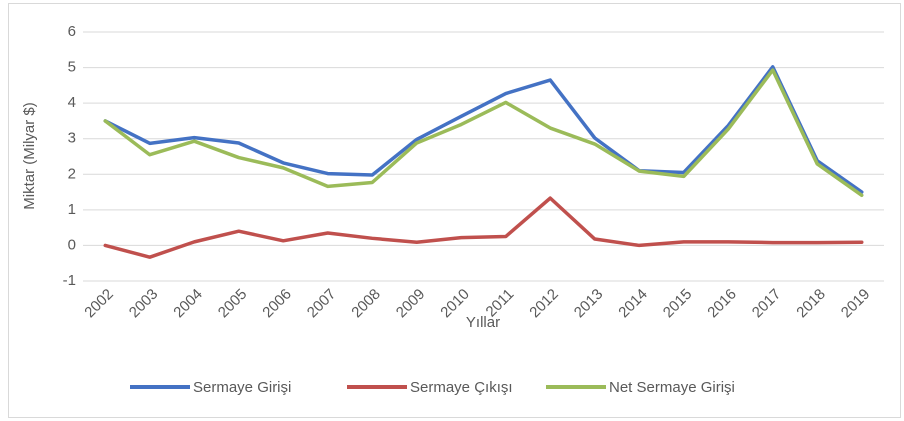 This screenshot has height=421, width=904. Describe the element at coordinates (69, 280) in the screenshot. I see `y-tick-label: -1` at that location.